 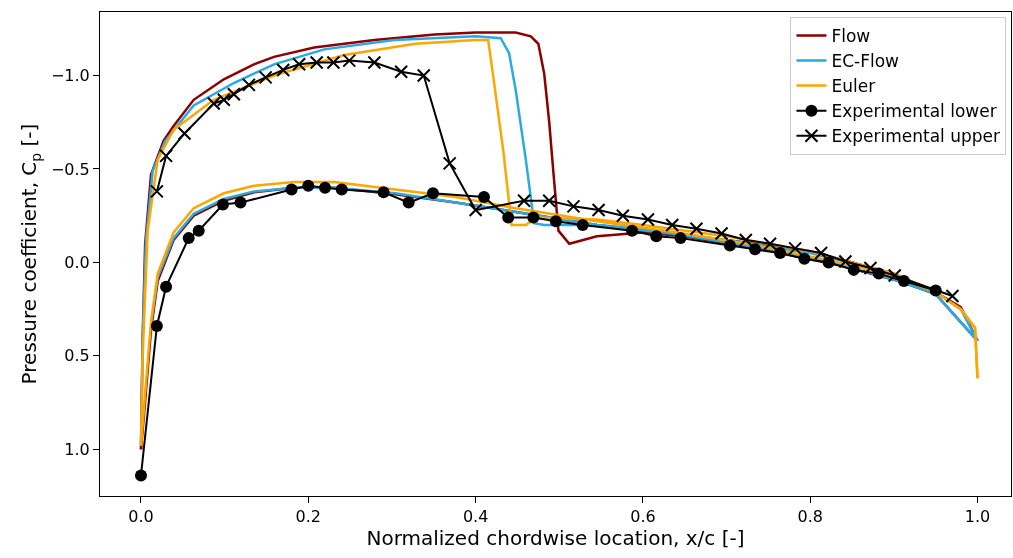 I want to click on x-axis-title: Normalized chordwise location, x/c [-], so click(x=555, y=538).